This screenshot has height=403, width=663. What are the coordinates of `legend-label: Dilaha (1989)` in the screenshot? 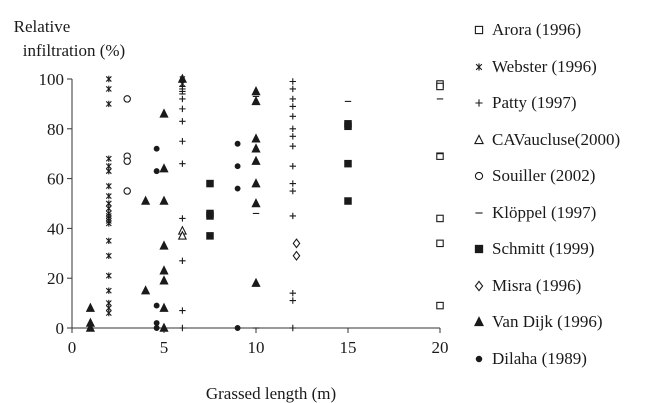 It's located at (539, 358).